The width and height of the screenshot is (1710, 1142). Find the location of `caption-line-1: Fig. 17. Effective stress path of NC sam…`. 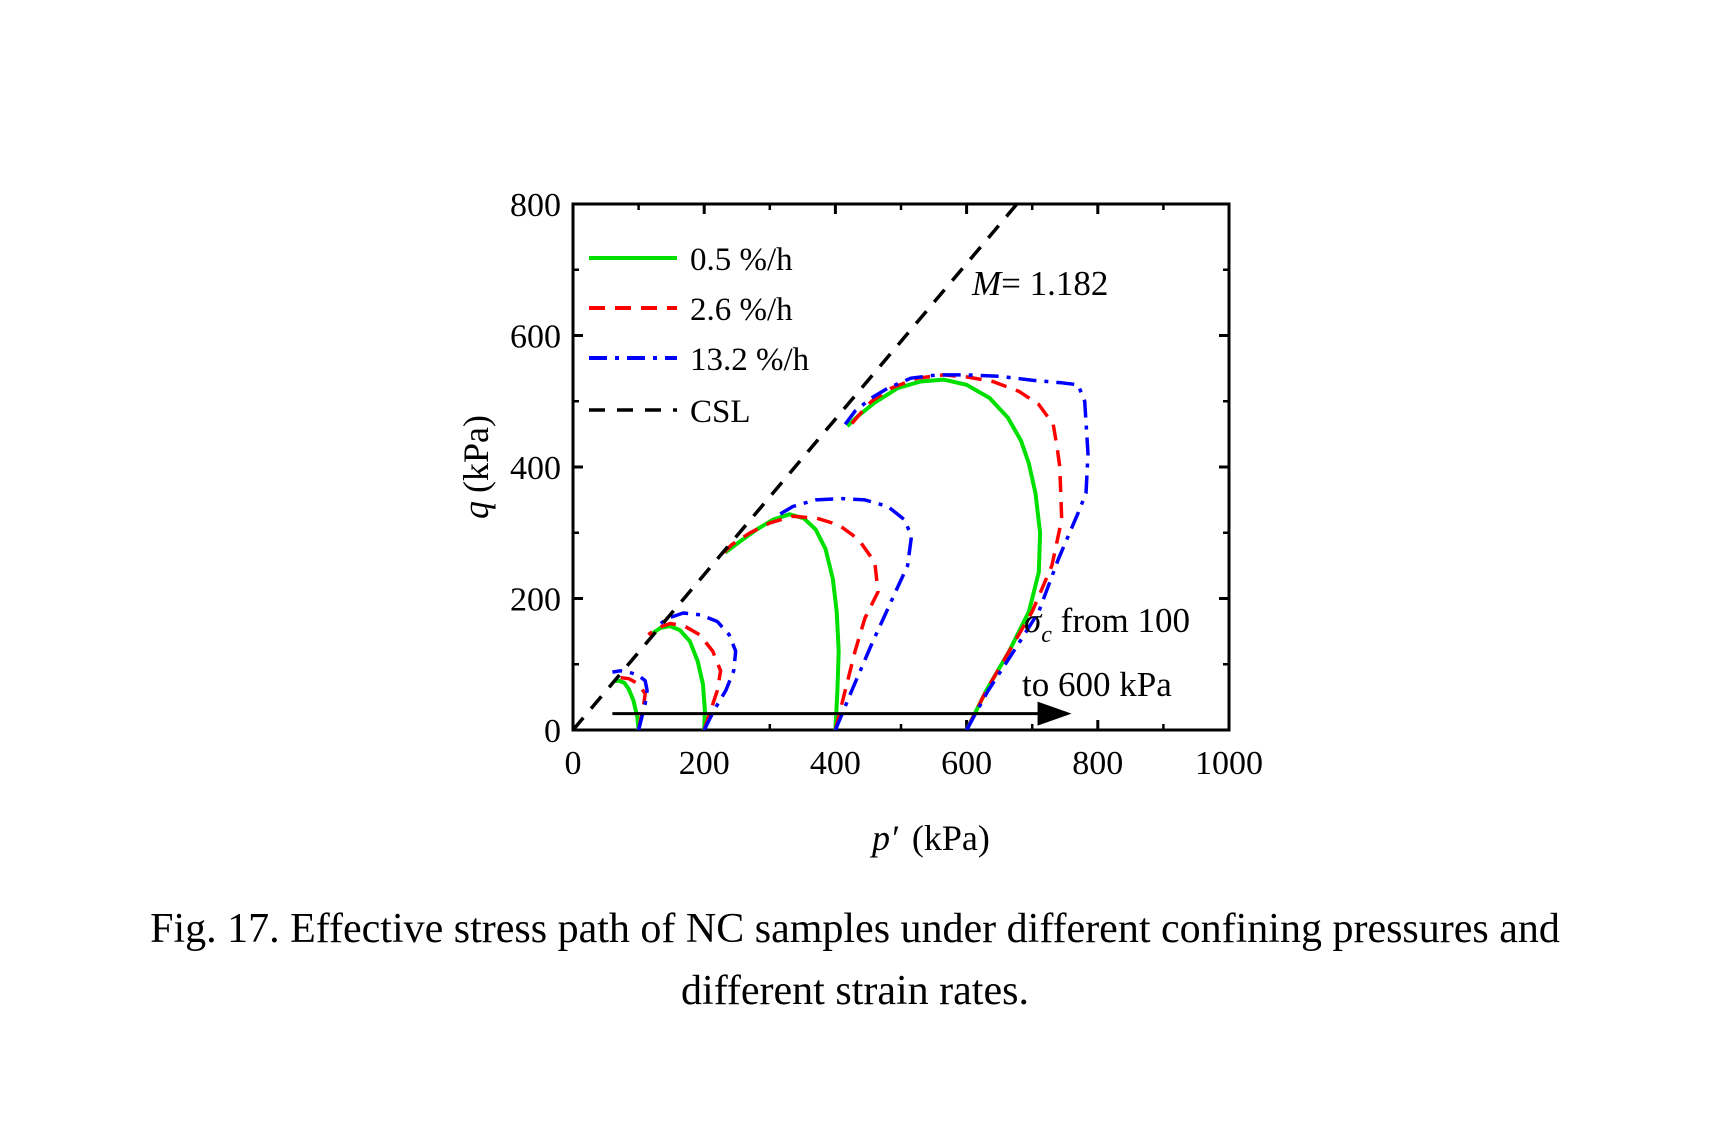

caption-line-1: Fig. 17. Effective stress path of NC sam… is located at coordinates (855, 929).